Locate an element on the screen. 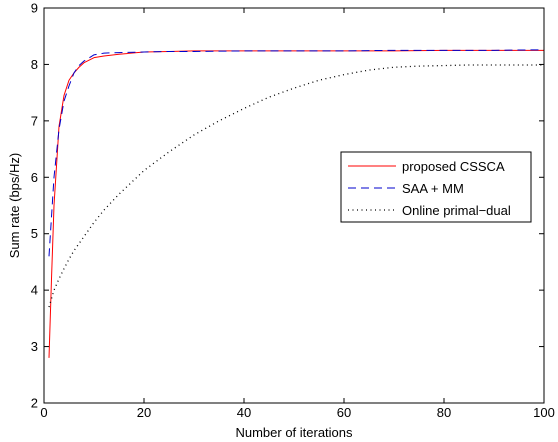 The image size is (558, 442). legend-label-online-primal-dual: Online primal−dual is located at coordinates (456, 210).